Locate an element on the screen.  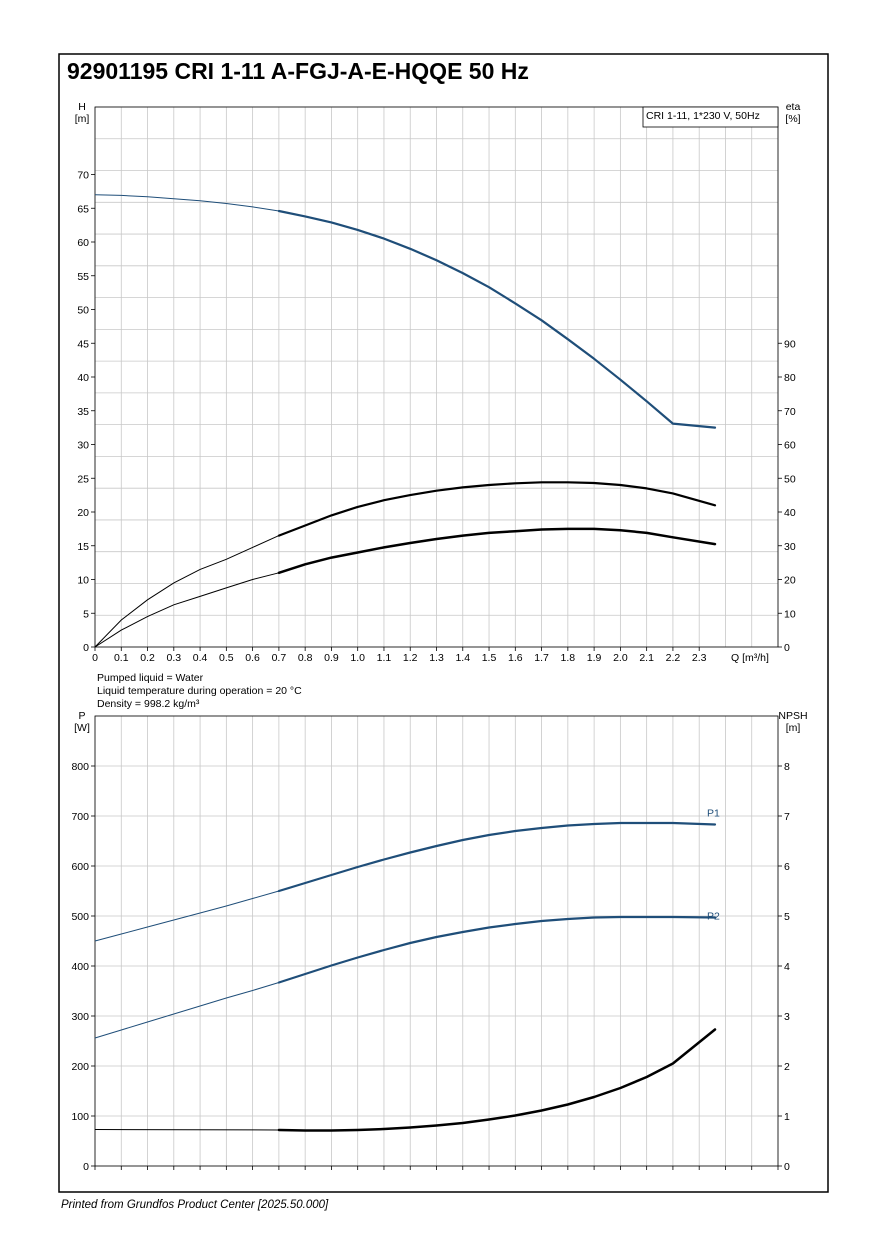
x-axis-tick-label: 1.8 is located at coordinates (568, 658).